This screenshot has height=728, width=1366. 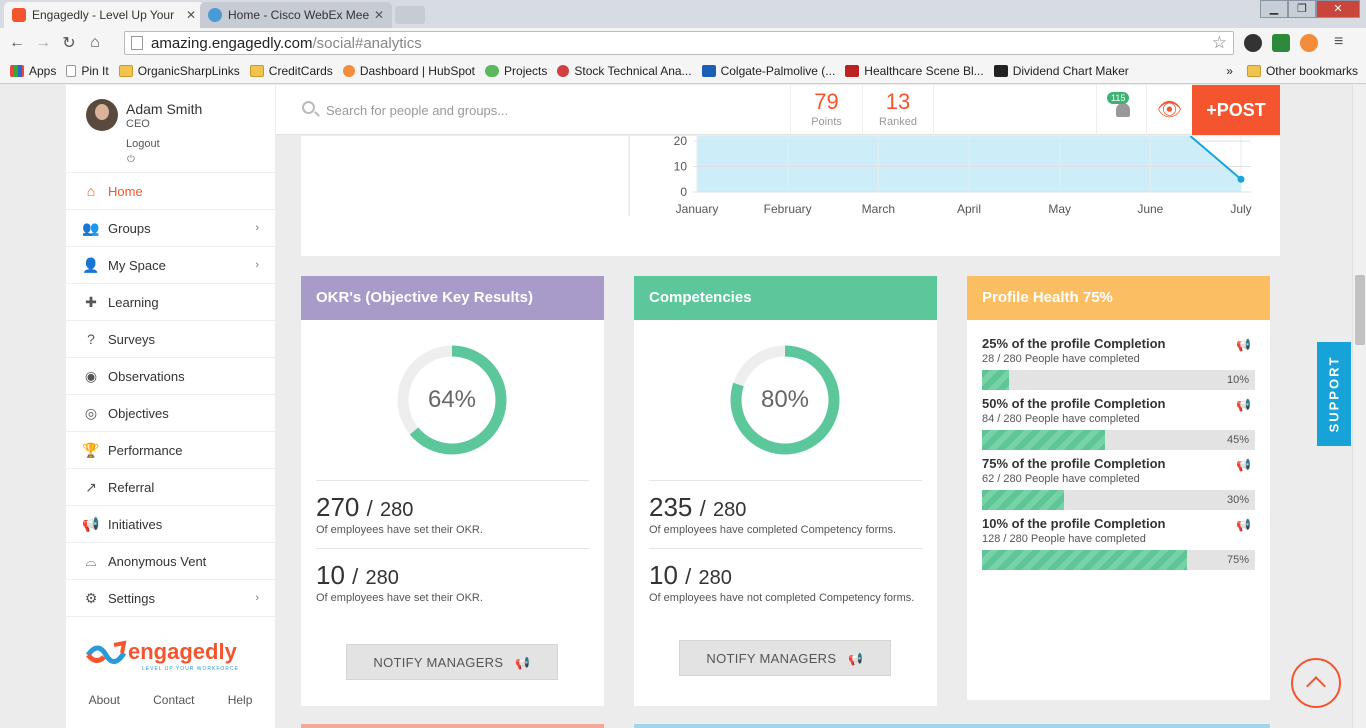 I want to click on bookmark-pin-it: Pin It, so click(x=87, y=71).